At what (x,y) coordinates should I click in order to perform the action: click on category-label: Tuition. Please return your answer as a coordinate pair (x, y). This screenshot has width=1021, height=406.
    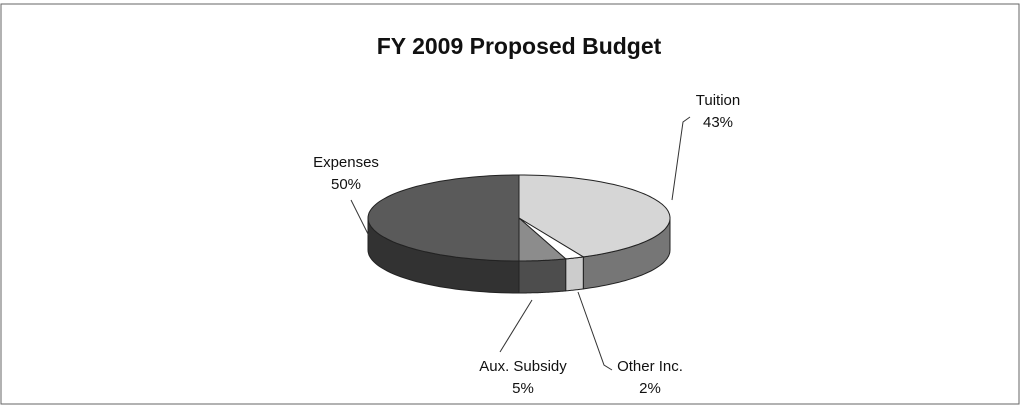
    Looking at the image, I should click on (718, 100).